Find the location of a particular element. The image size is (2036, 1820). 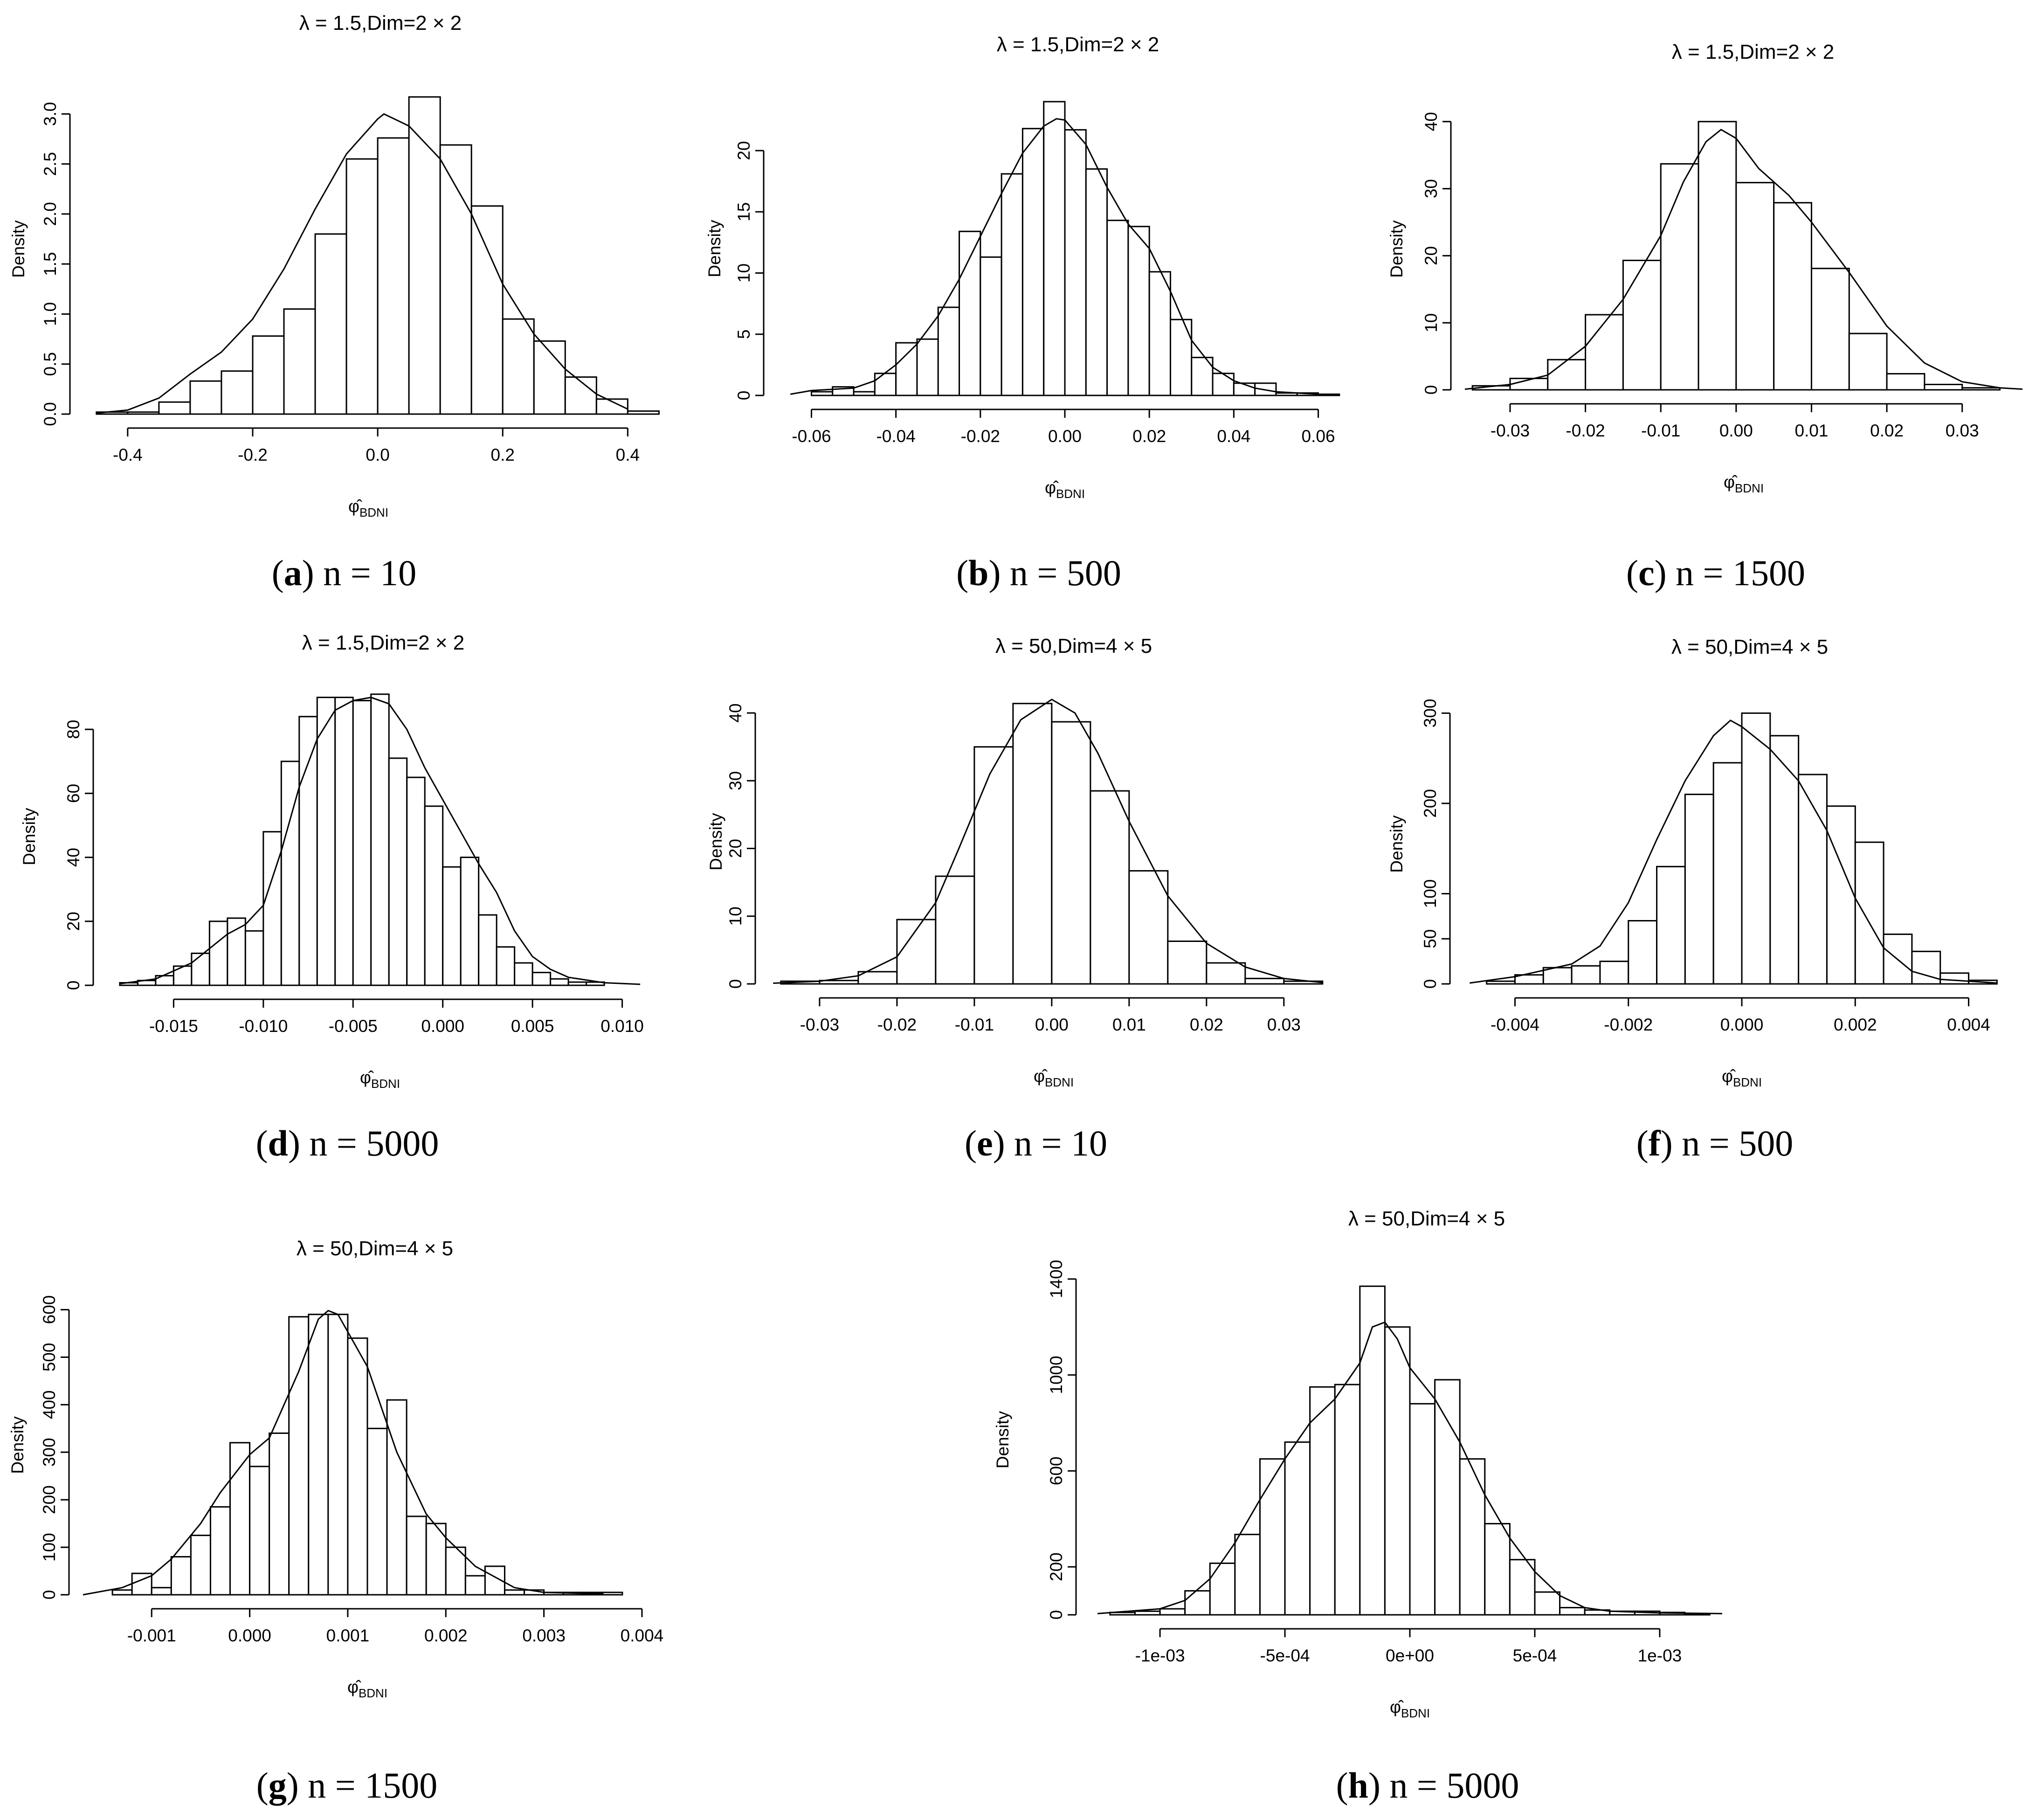

y-tick-label: 300 is located at coordinates (1430, 713).